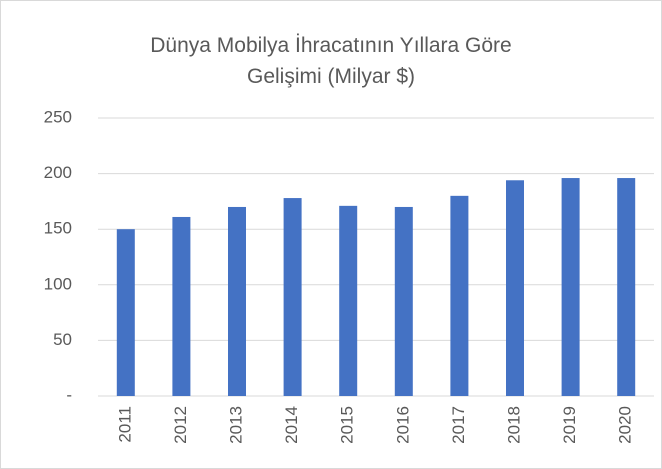  What do you see at coordinates (569, 425) in the screenshot?
I see `x-tick-label: 2019` at bounding box center [569, 425].